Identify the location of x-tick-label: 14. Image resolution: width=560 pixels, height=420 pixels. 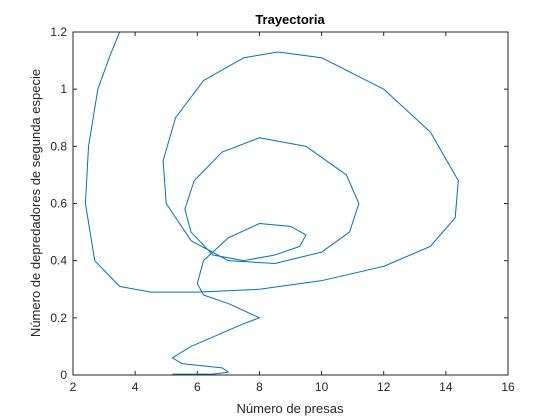
(446, 387).